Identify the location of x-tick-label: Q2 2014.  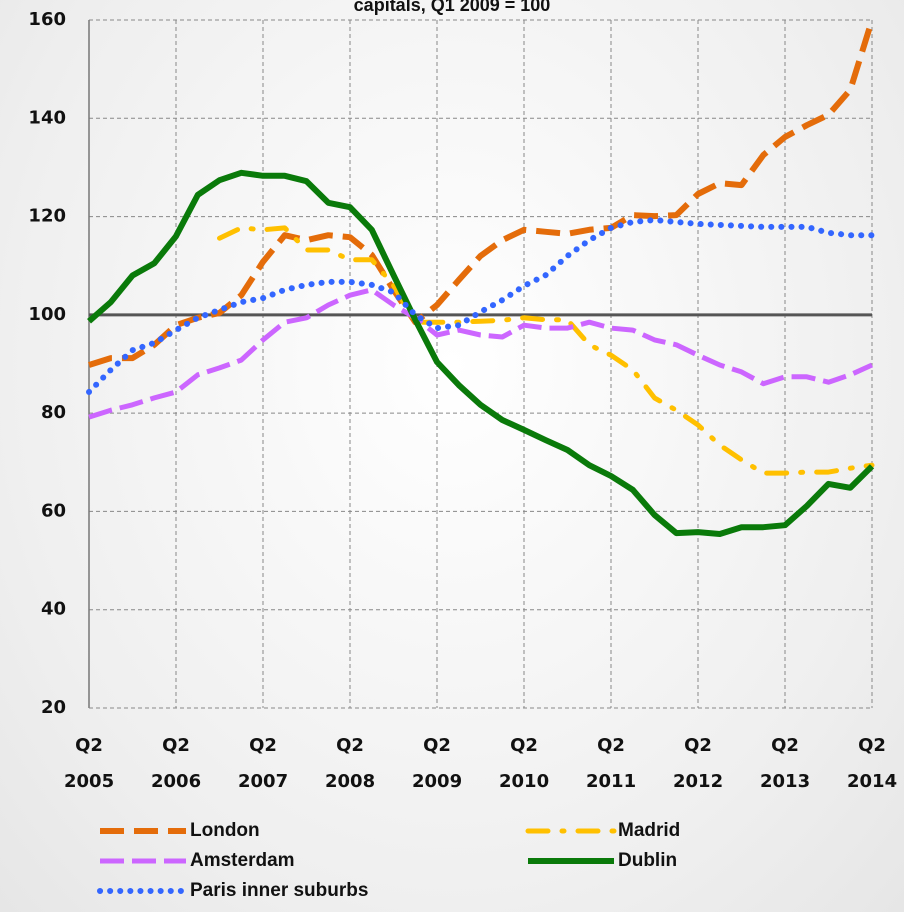
(872, 763).